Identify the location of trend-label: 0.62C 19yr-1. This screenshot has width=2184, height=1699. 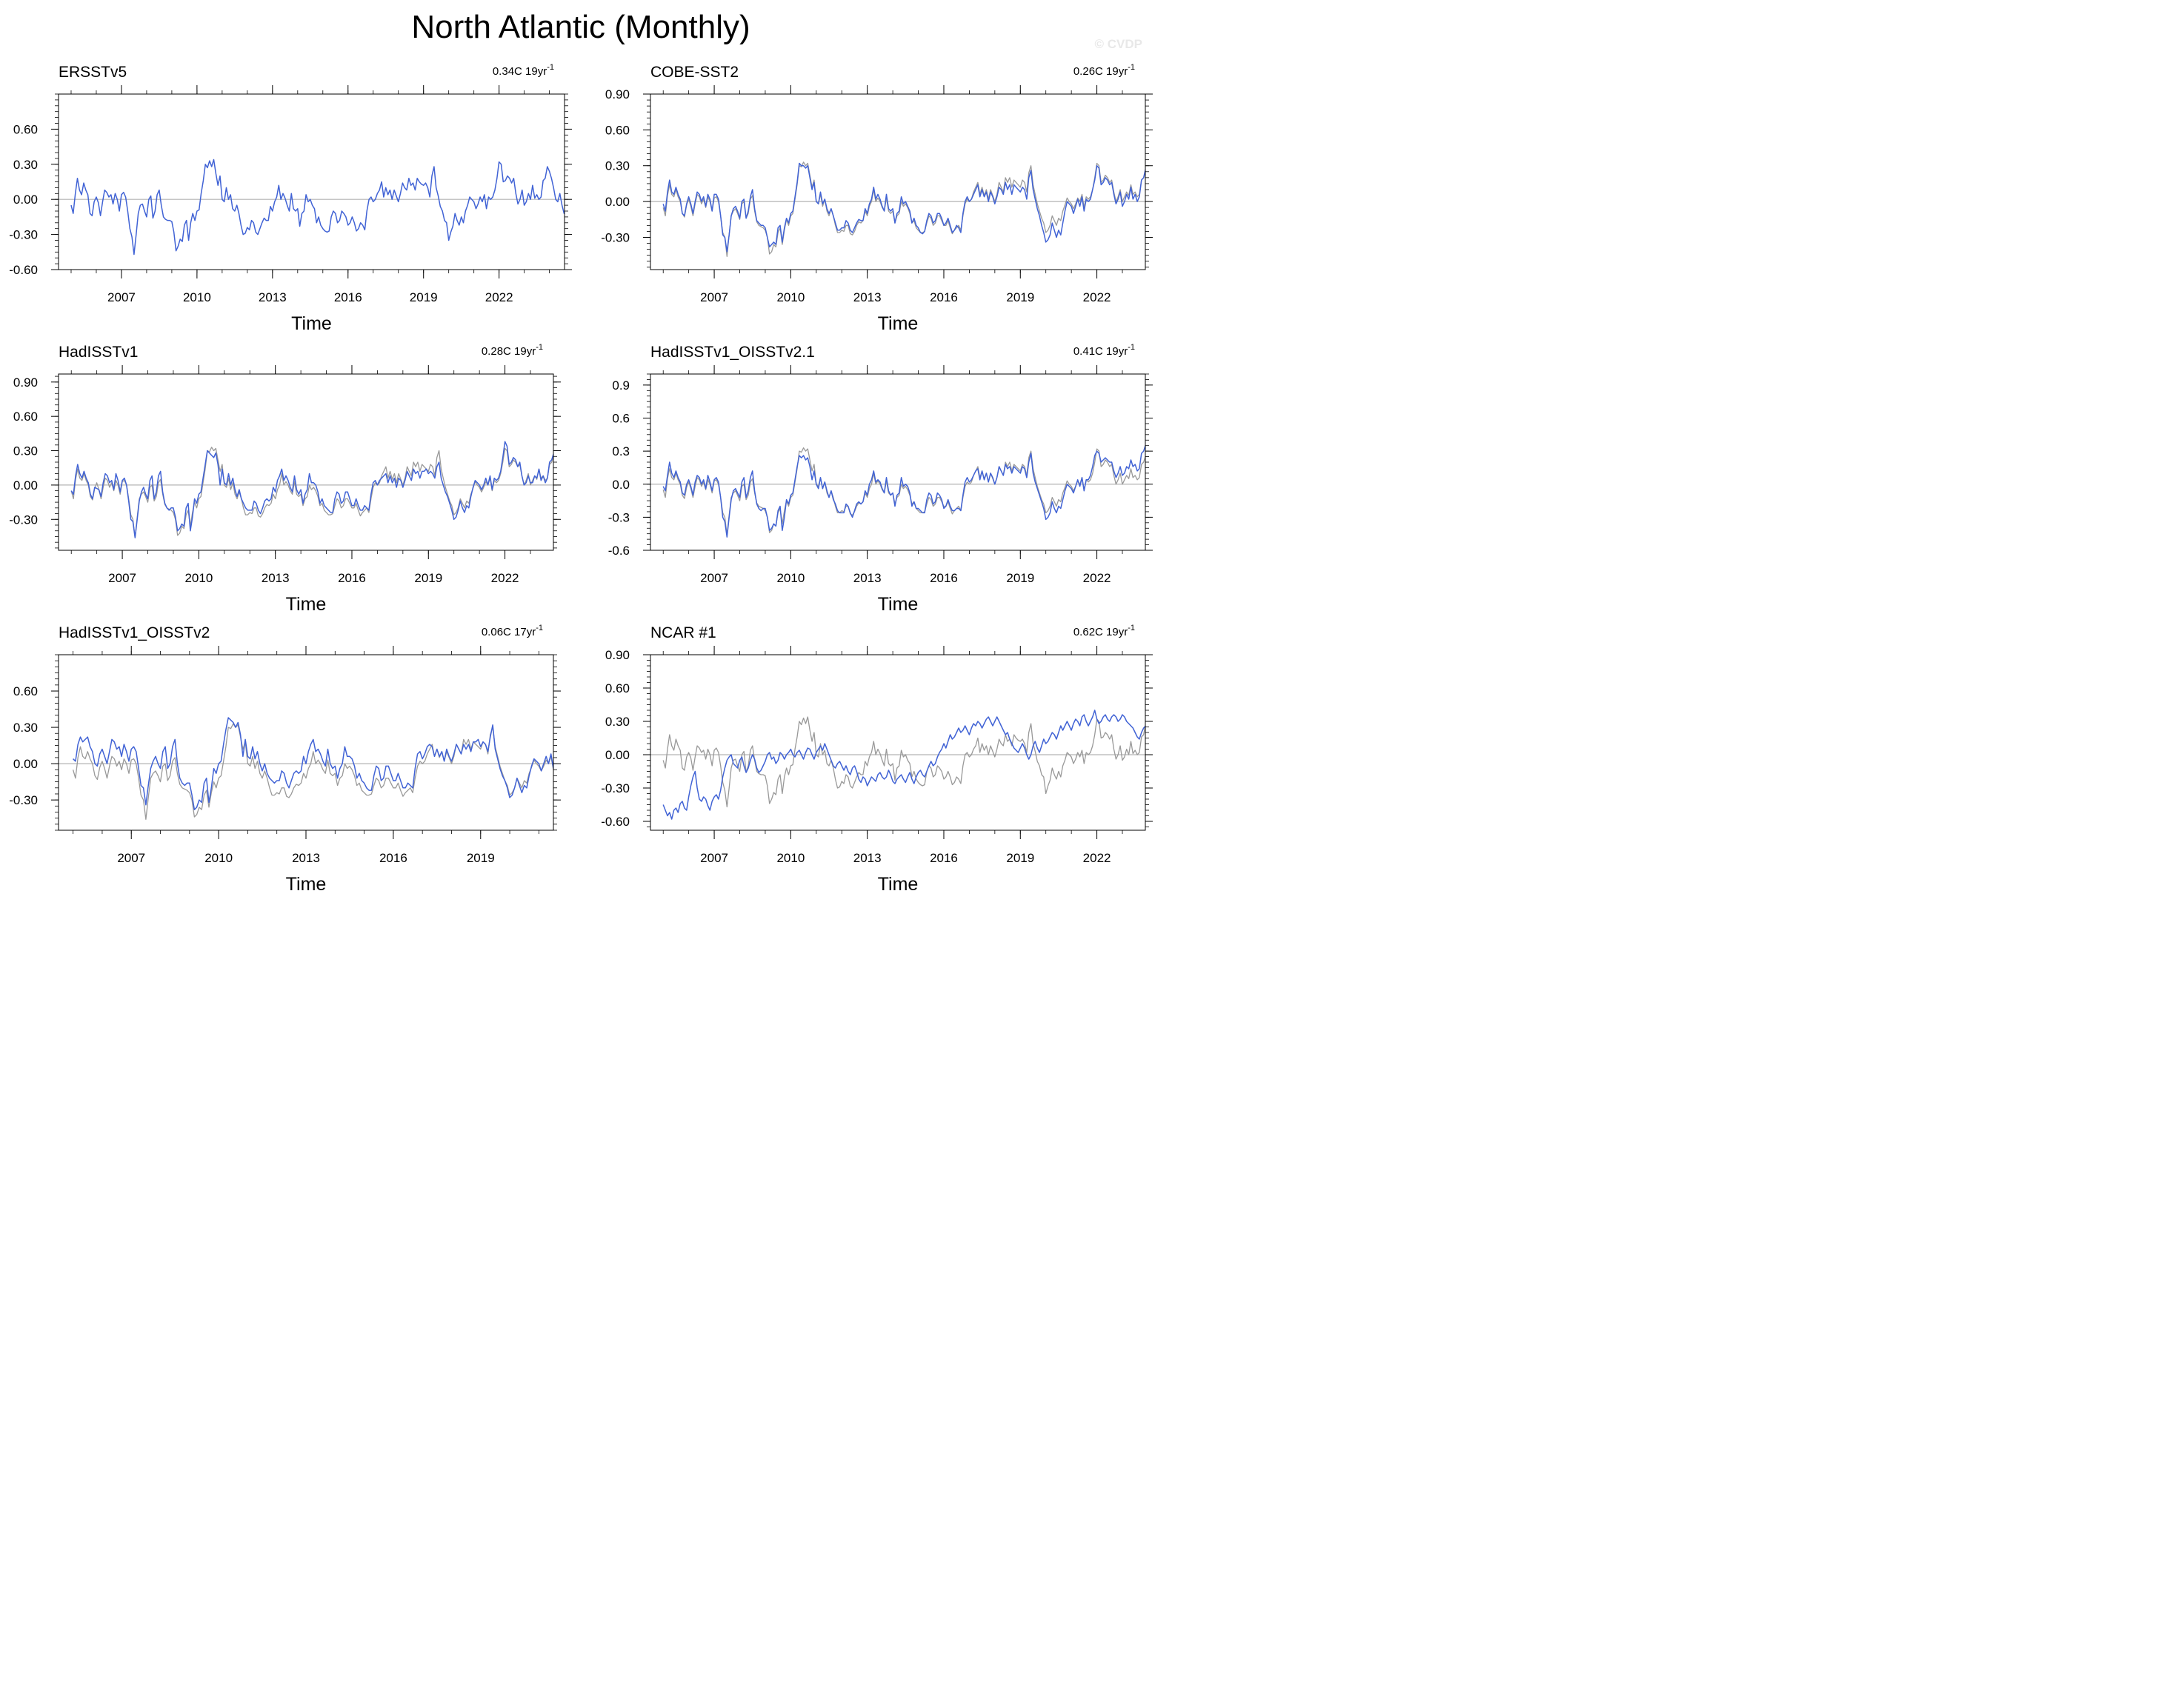
(1104, 631).